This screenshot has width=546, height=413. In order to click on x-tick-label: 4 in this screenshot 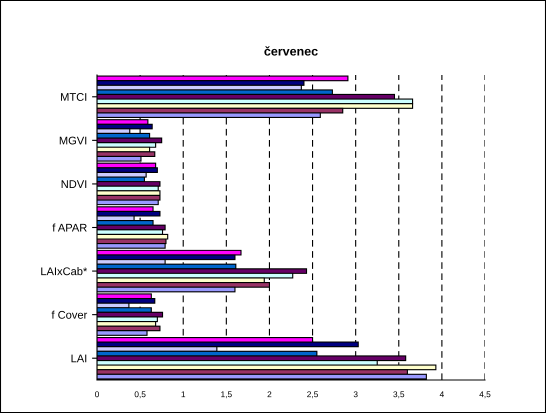, I will do `click(442, 394)`.